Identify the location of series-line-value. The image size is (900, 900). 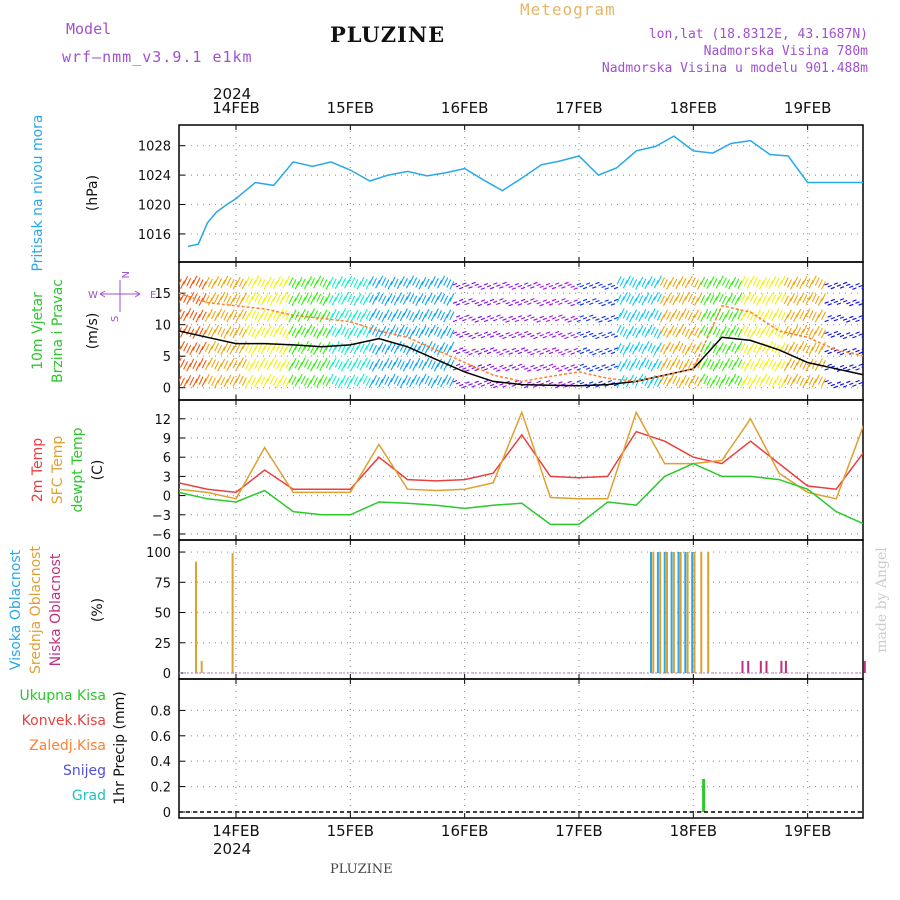
(525, 191).